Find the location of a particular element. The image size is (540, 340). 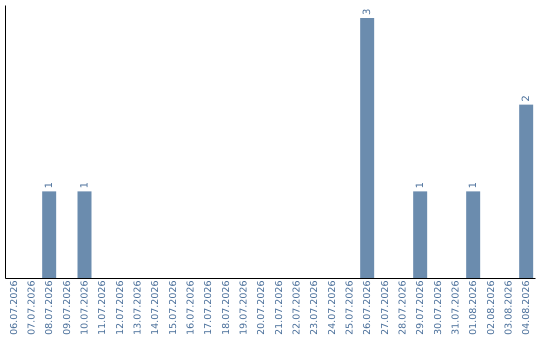

x-tick-label: 09.07.2026 is located at coordinates (67, 307).